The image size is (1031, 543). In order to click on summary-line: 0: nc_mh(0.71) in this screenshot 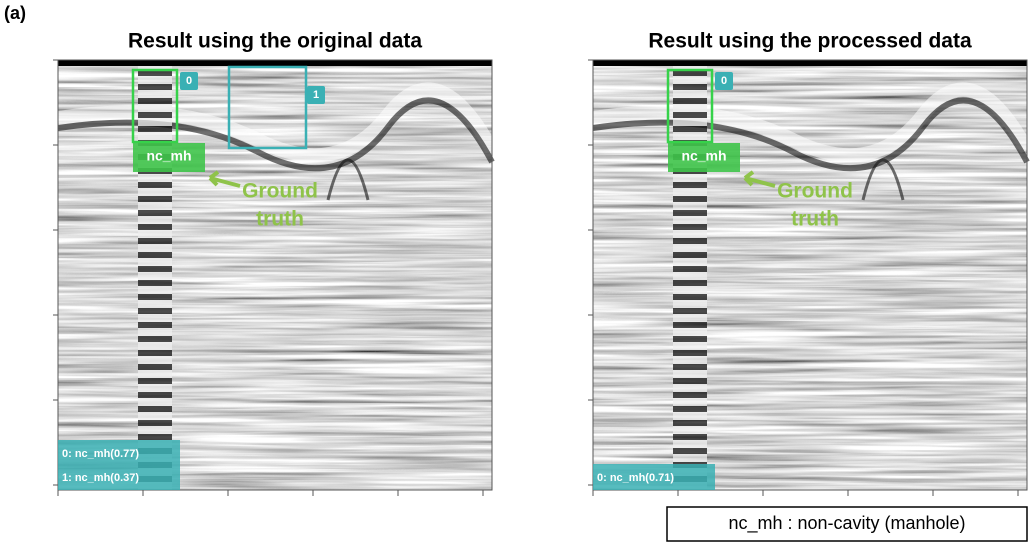, I will do `click(635, 478)`.